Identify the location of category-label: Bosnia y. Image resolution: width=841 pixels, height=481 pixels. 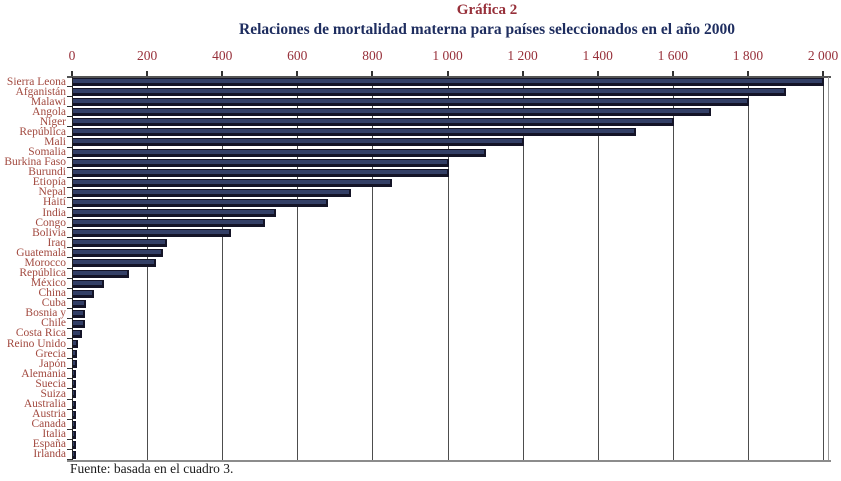
(45, 313).